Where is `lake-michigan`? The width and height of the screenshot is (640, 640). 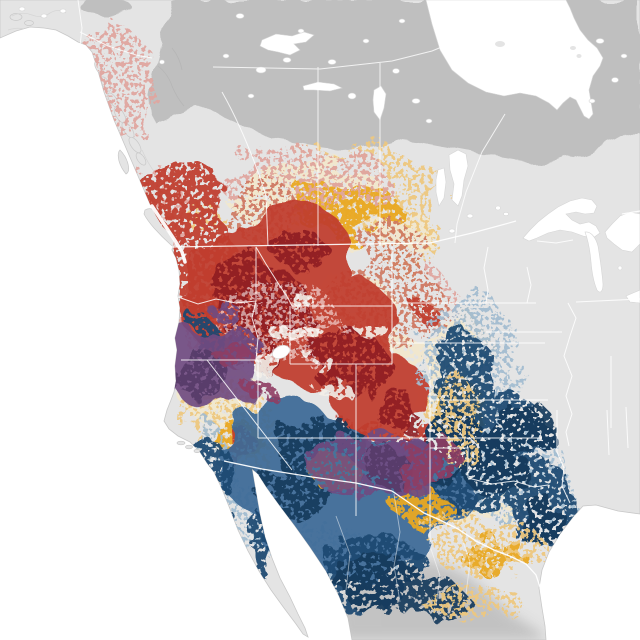 lake-michigan is located at coordinates (594, 262).